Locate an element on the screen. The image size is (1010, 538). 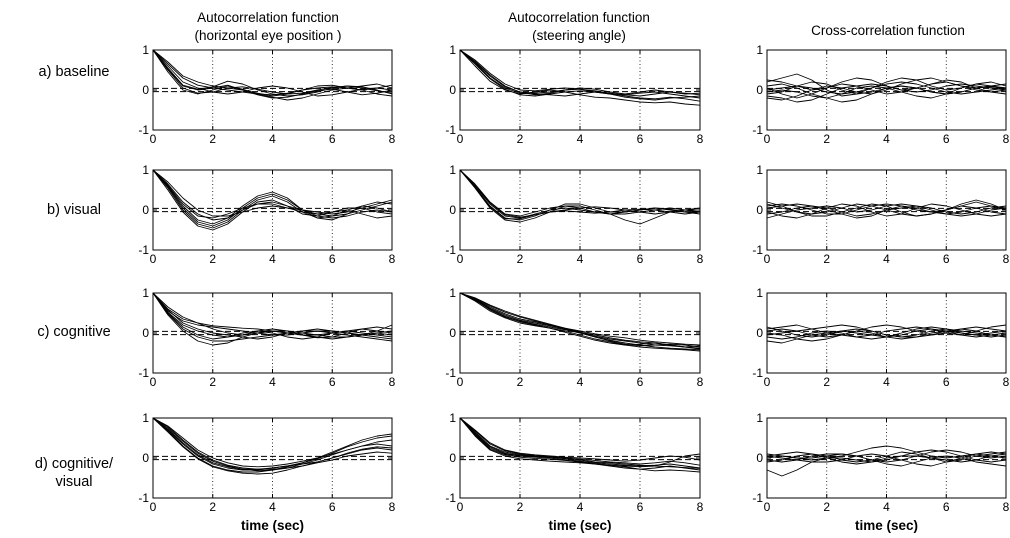
row-label: b) visual is located at coordinates (74, 210).